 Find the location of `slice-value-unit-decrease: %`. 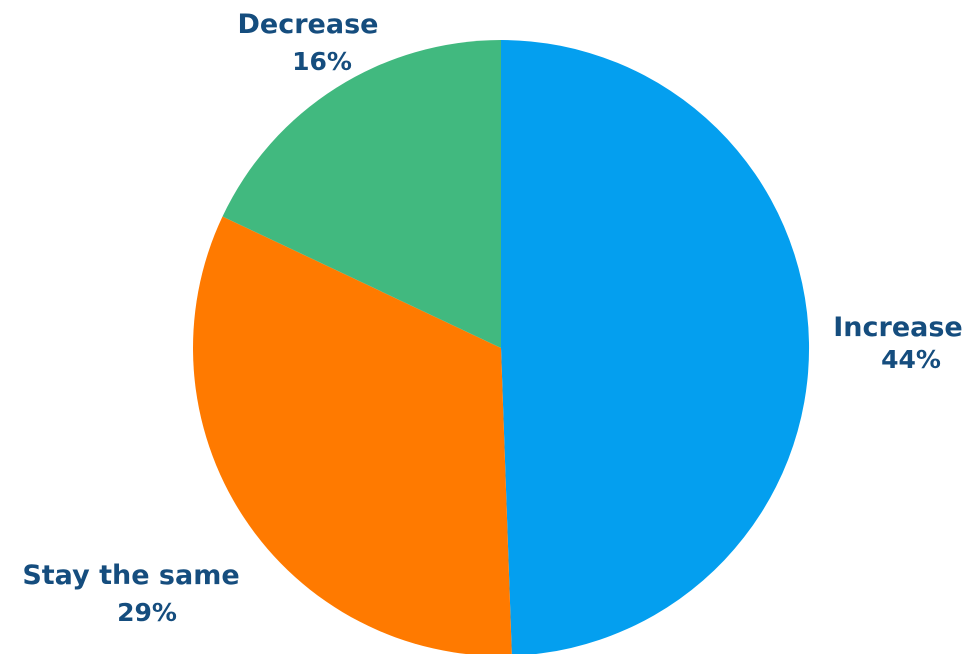

slice-value-unit-decrease: % is located at coordinates (339, 61).